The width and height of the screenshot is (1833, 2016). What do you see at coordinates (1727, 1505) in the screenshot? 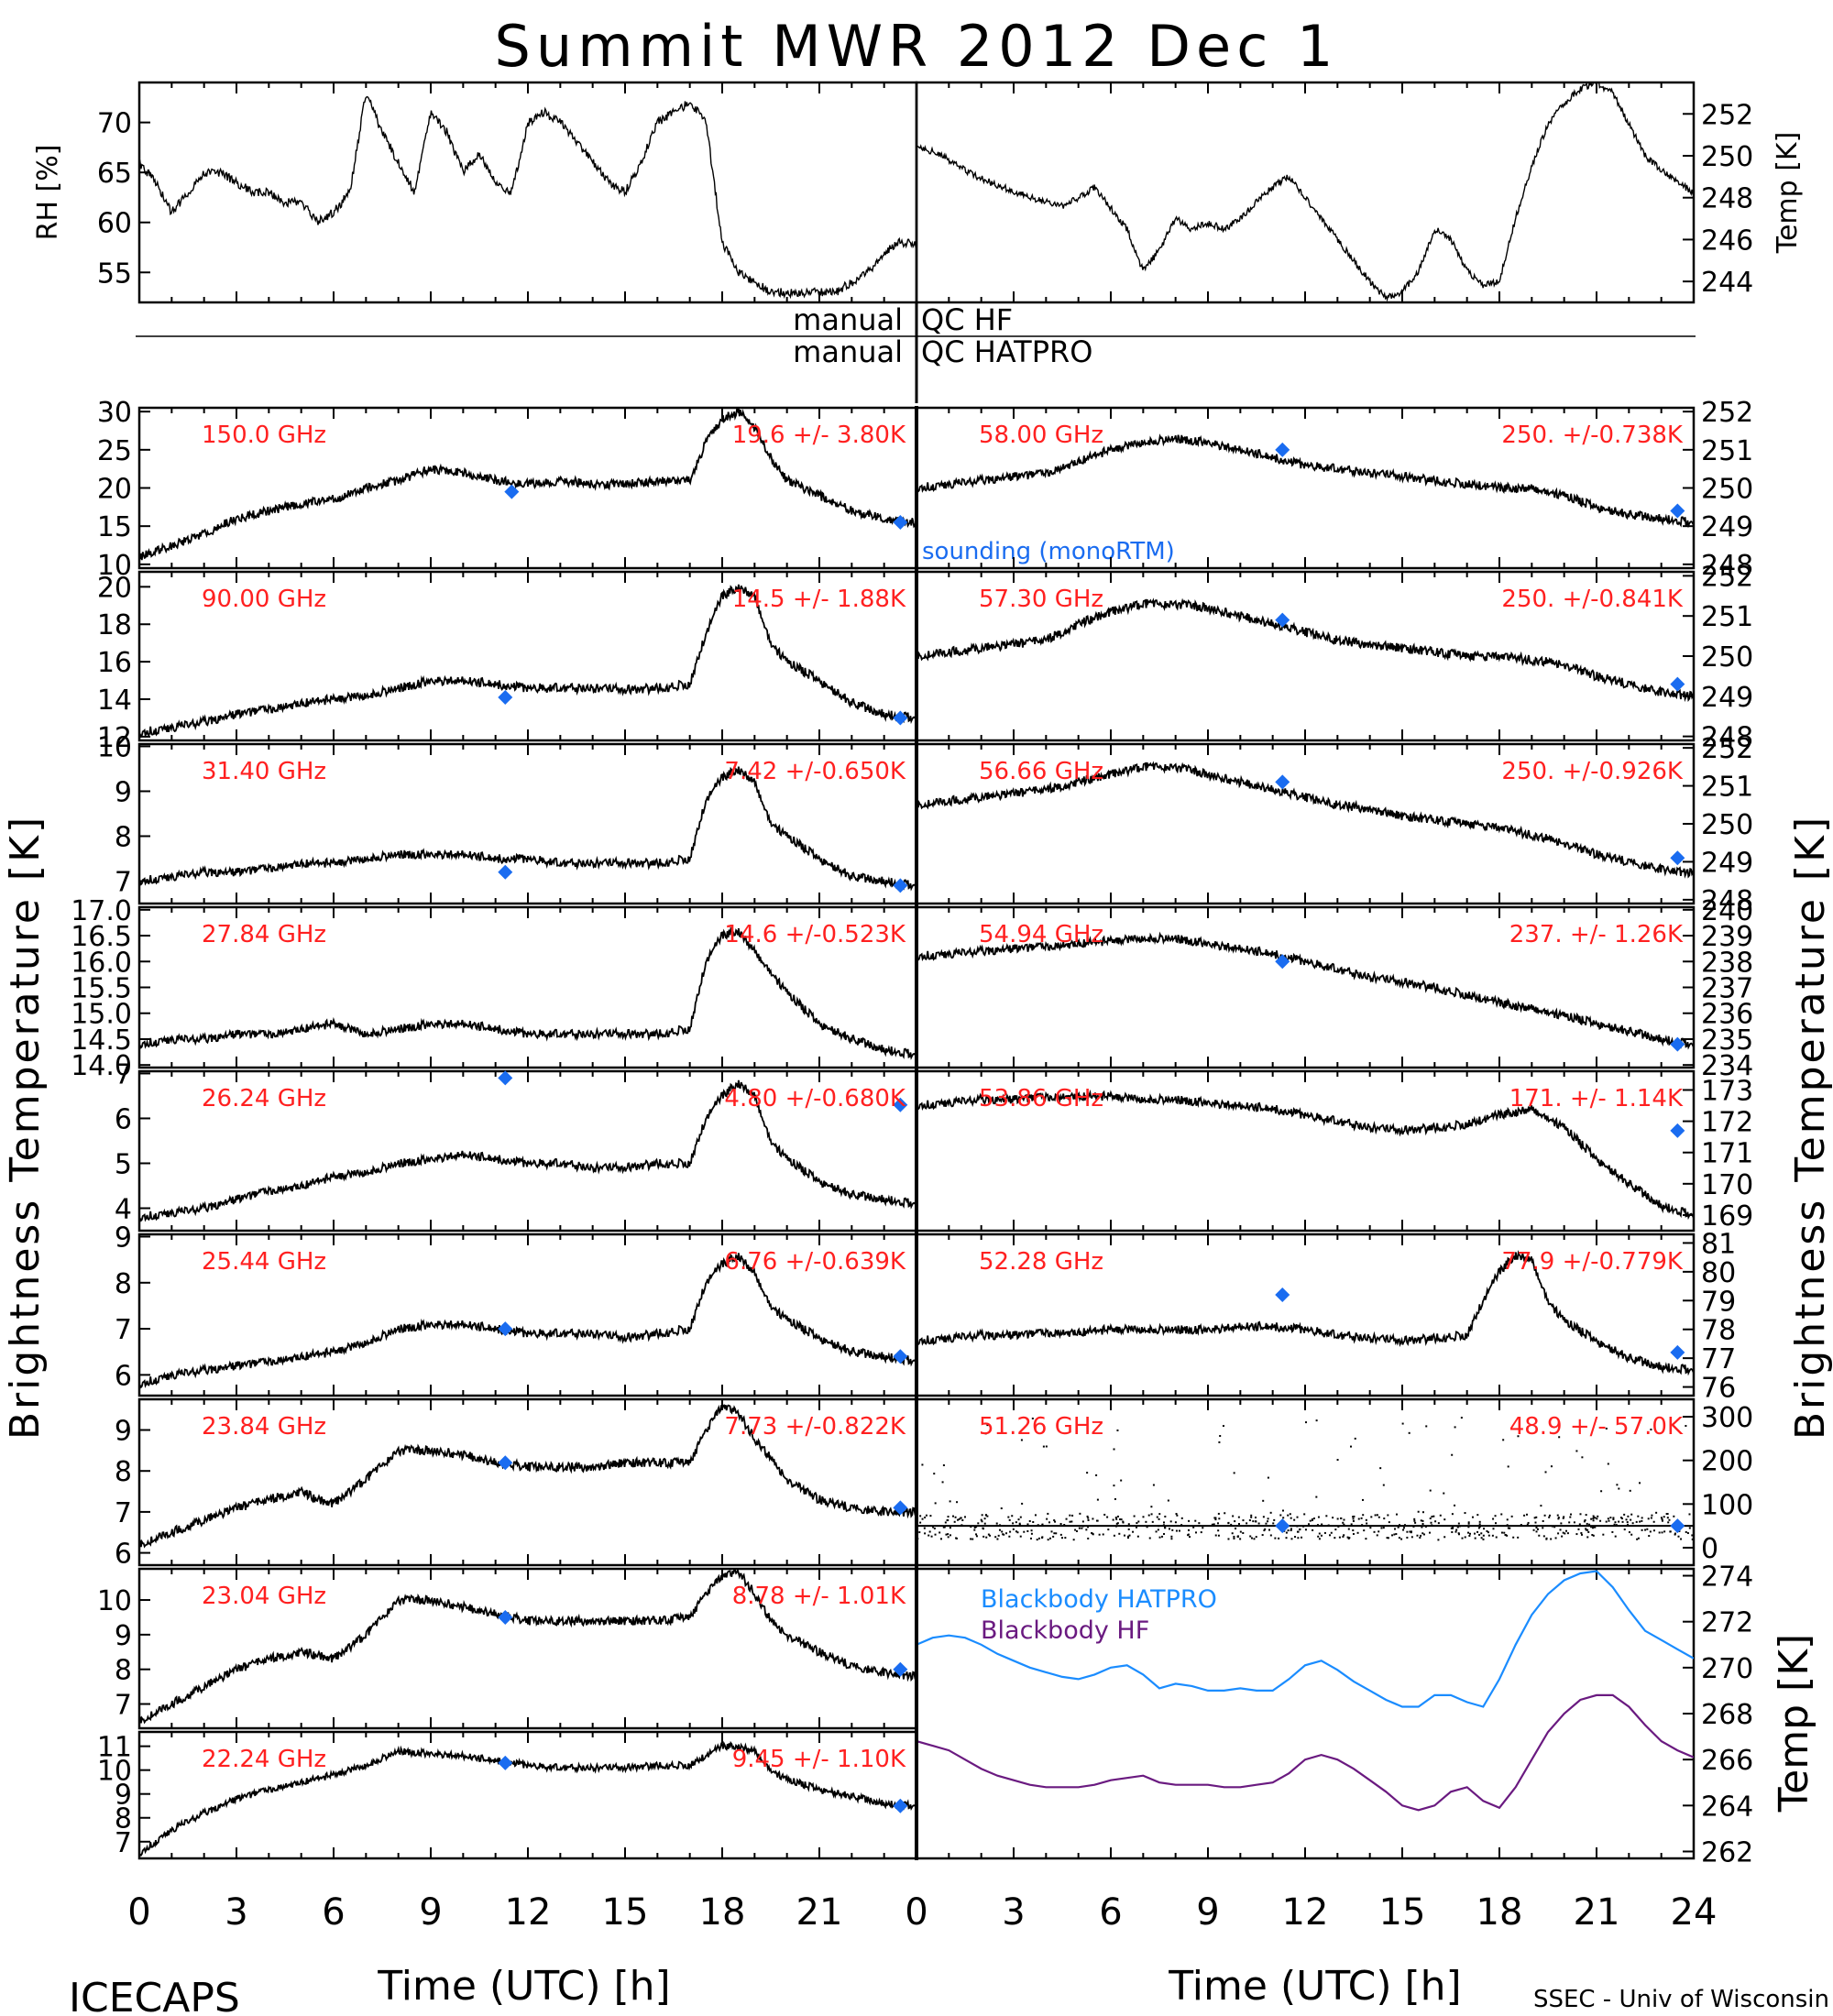
I see `y-tick-label: 100` at bounding box center [1727, 1505].